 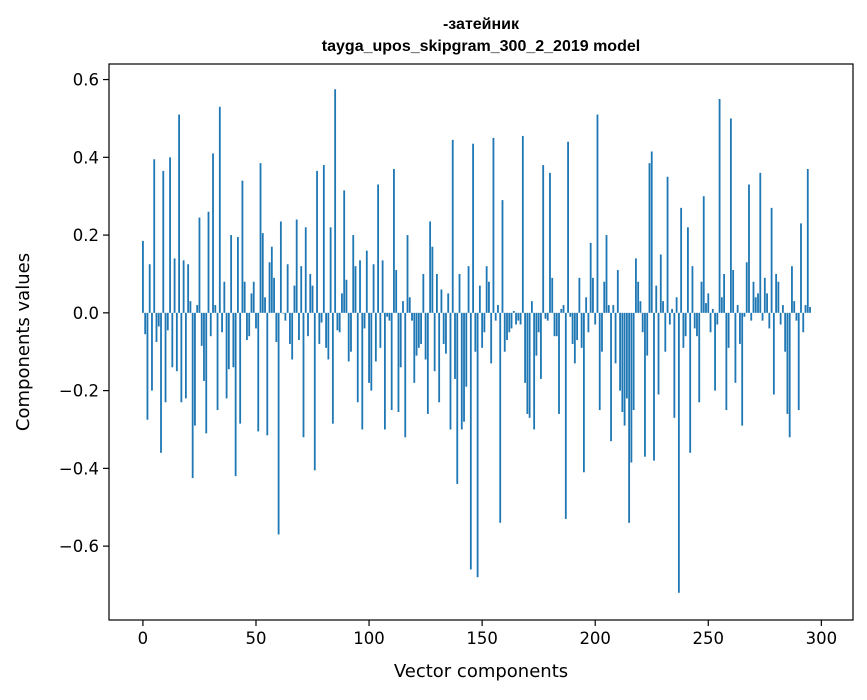 I want to click on y-tick-label: −0.6, so click(x=79, y=546).